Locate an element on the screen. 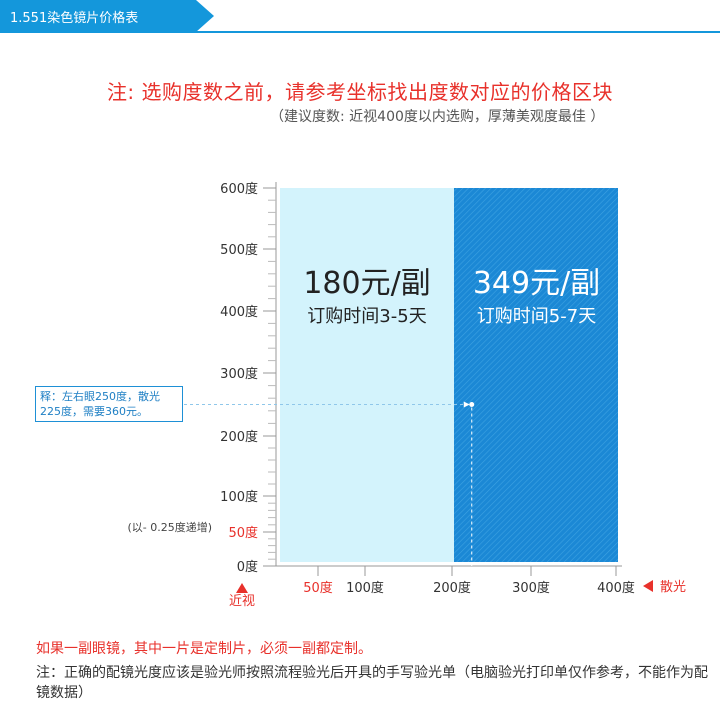 This screenshot has width=720, height=725. region-180-delivery: 订购时间3-5天 is located at coordinates (367, 316).